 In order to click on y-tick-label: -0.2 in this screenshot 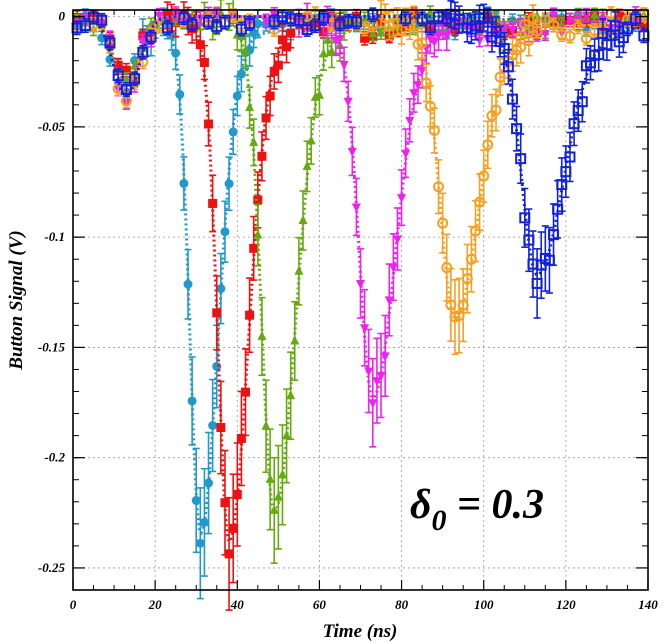, I will do `click(54, 457)`.